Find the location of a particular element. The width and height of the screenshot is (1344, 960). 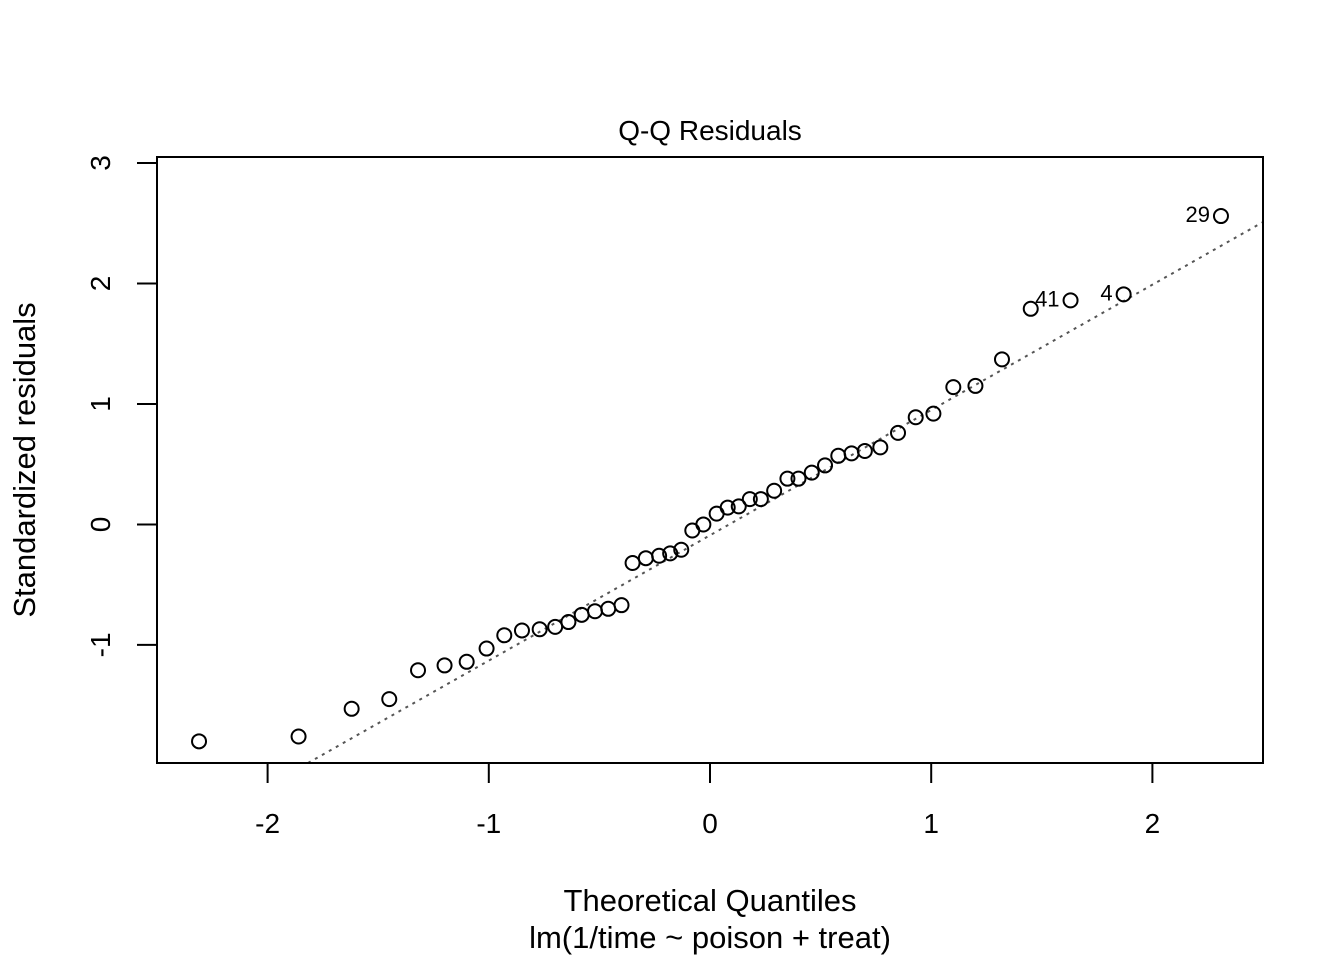

x-tick-label: 0 is located at coordinates (710, 823).